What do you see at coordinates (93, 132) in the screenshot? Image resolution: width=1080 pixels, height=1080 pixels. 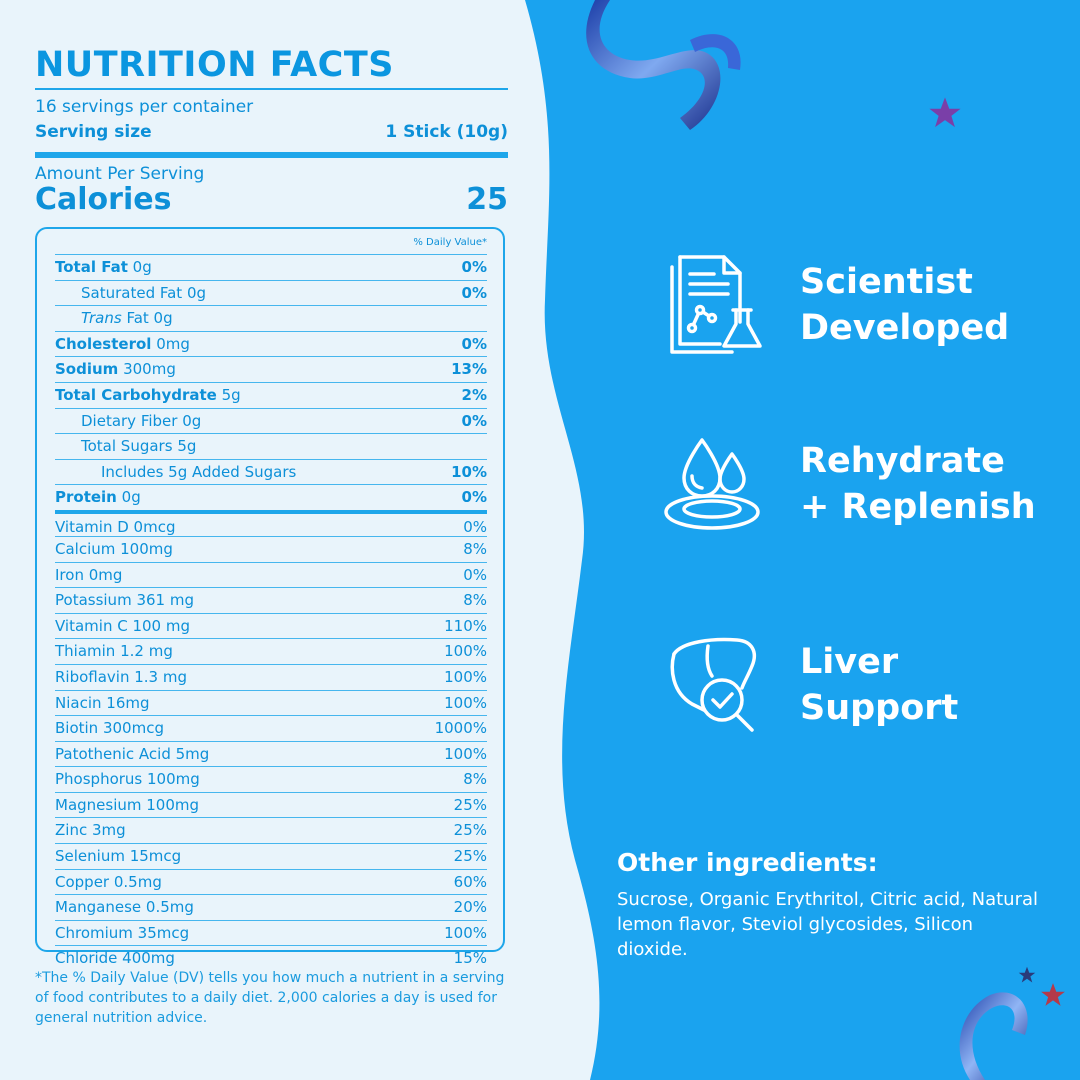 I see `serving-size-label: Serving size` at bounding box center [93, 132].